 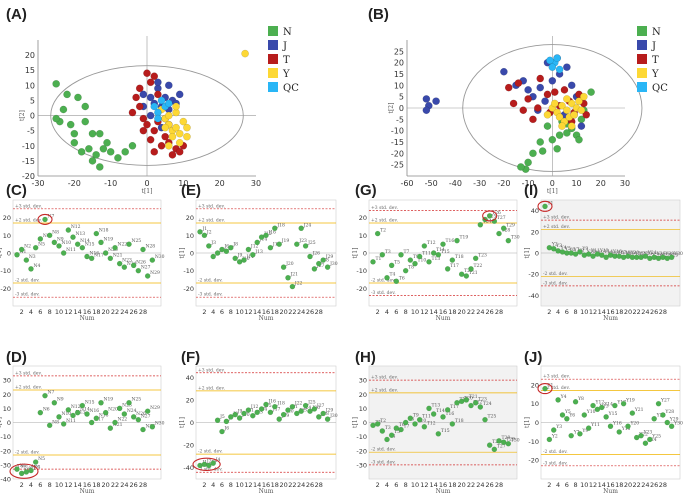 I want to click on x-tick-label: 8, so click(x=50, y=485).